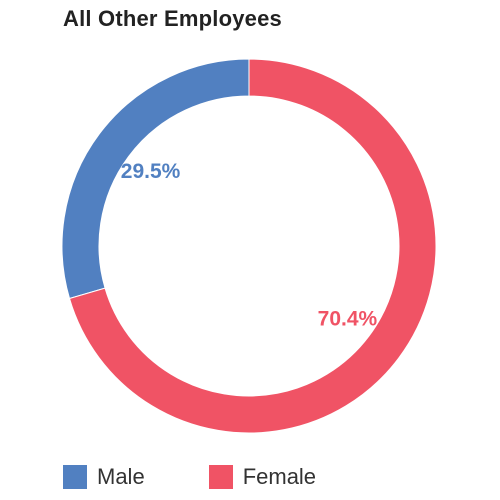  I want to click on legend-swatch-female, so click(220, 477).